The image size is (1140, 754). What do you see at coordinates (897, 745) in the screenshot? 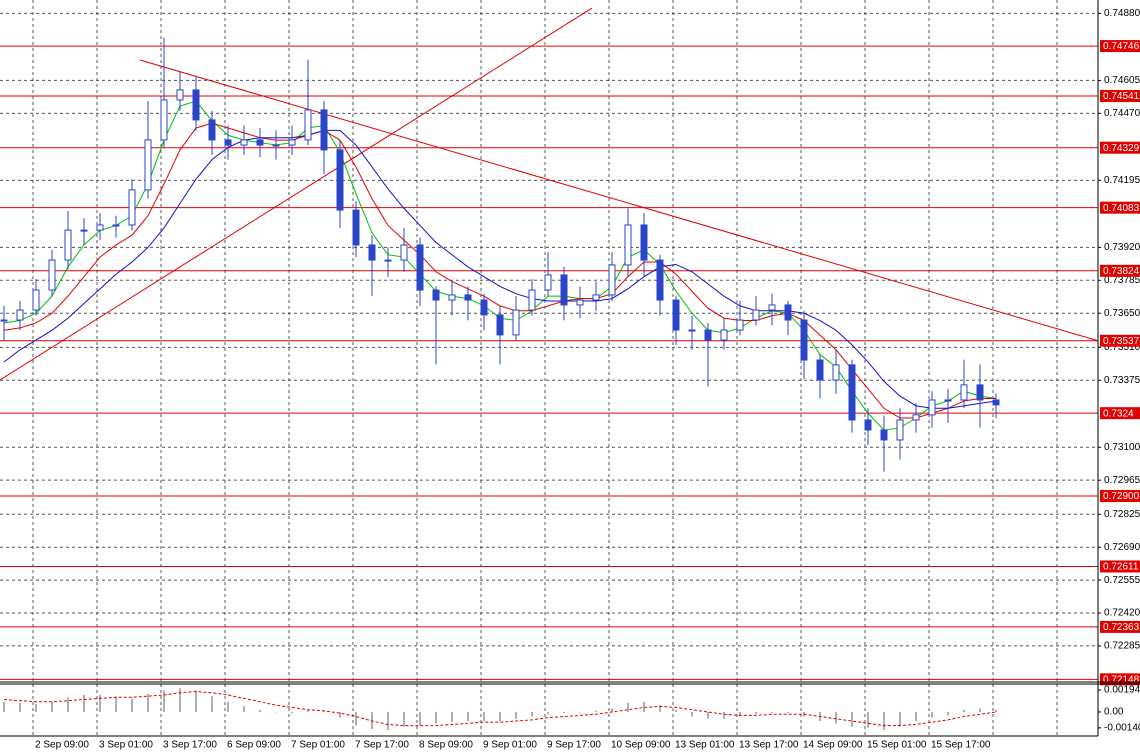
I see `x-tick-label: 15 Sep 01:00` at bounding box center [897, 745].